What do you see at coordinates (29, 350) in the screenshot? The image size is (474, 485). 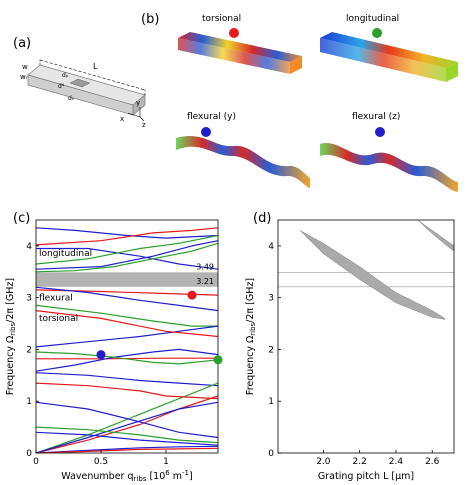 I see `y-tick-label-2: 2` at bounding box center [29, 350].